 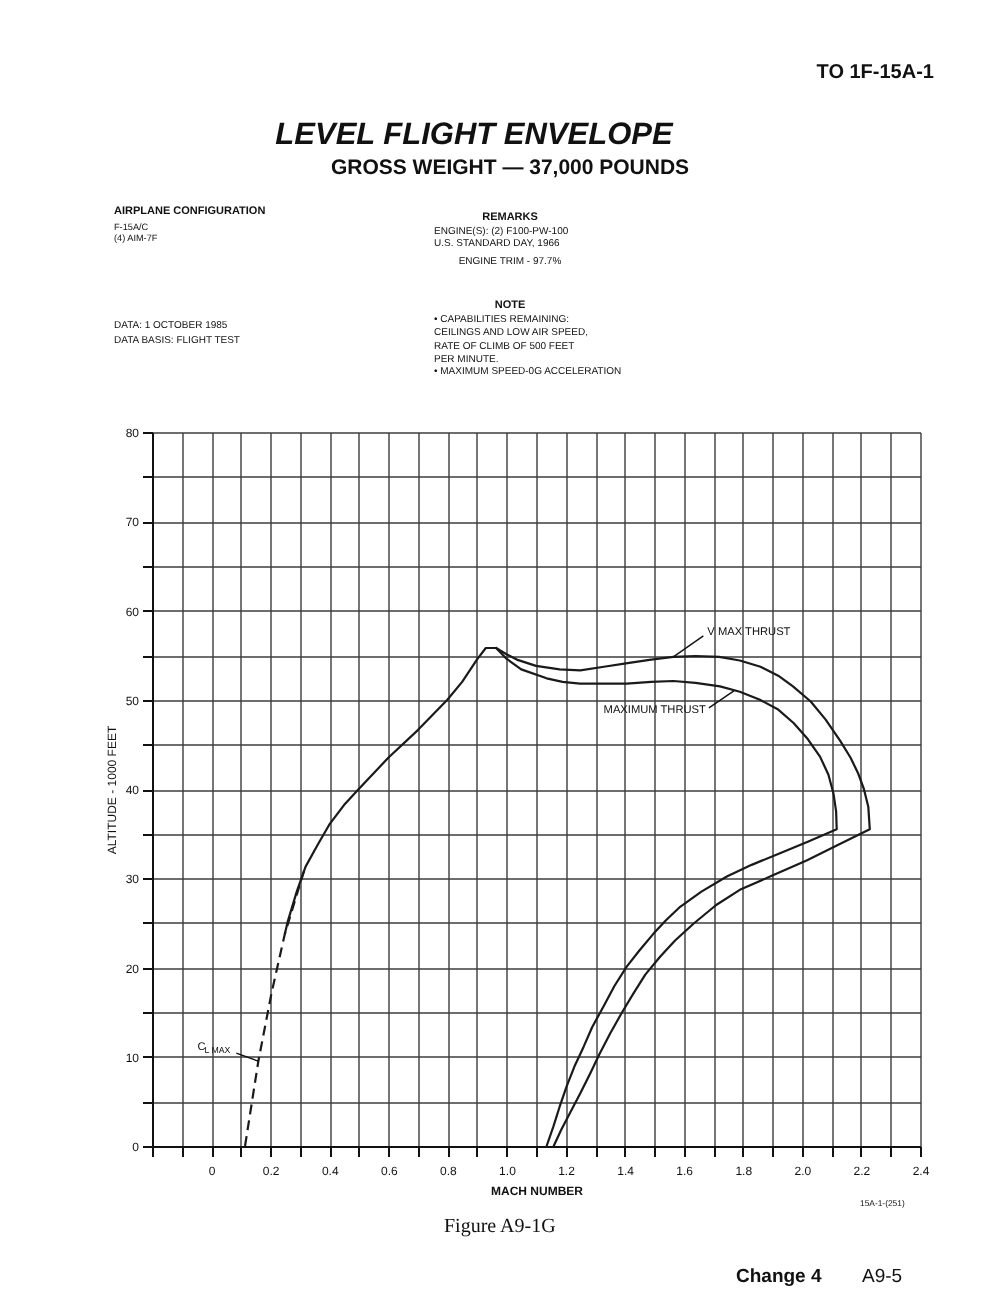 I want to click on text: A9-5, so click(x=882, y=1277).